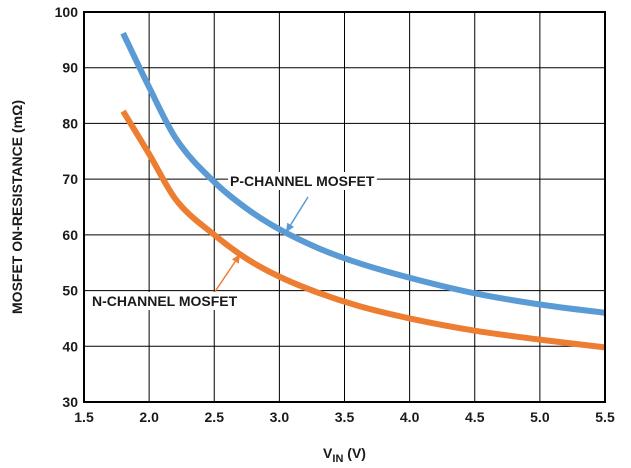 Image resolution: width=631 pixels, height=468 pixels. What do you see at coordinates (149, 417) in the screenshot?
I see `x-tick-label-1: 2.0` at bounding box center [149, 417].